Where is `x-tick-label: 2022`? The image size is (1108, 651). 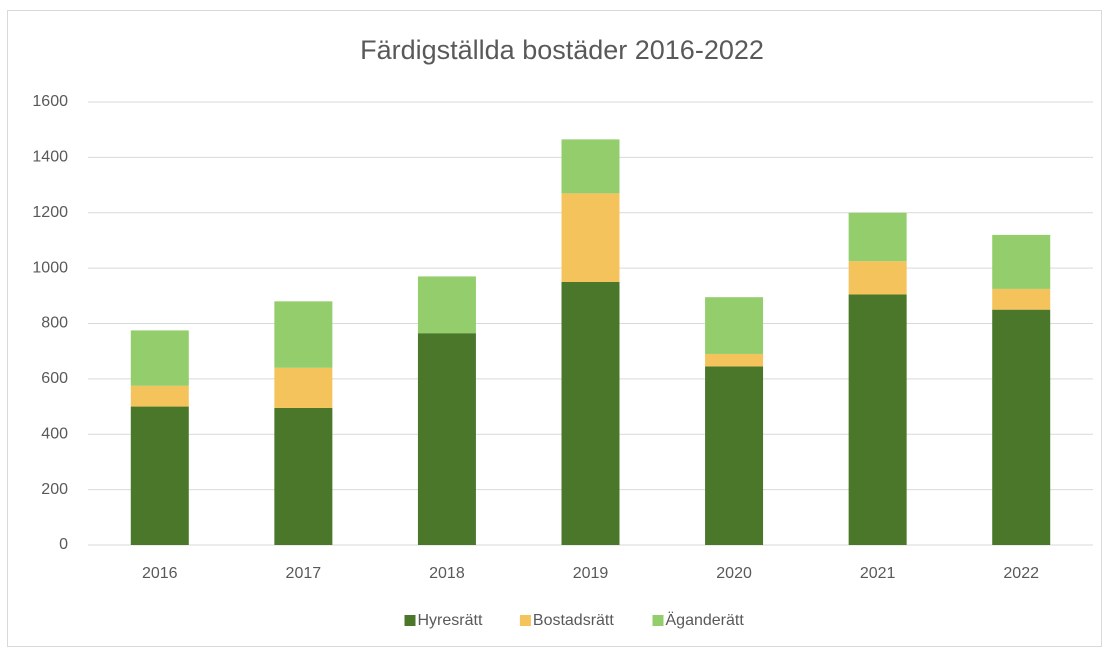
x-tick-label: 2022 is located at coordinates (1021, 573).